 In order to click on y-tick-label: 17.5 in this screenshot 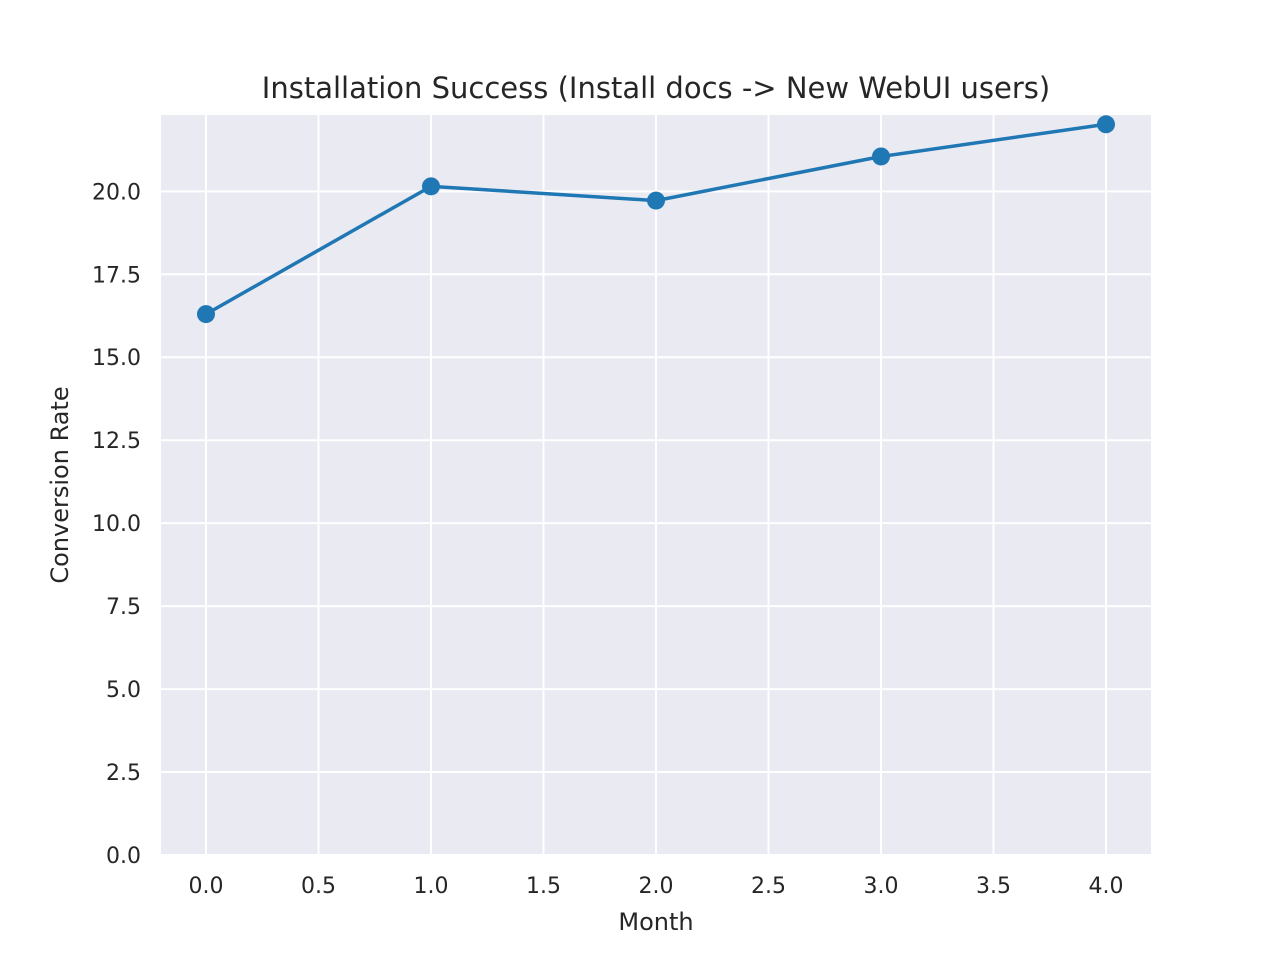, I will do `click(116, 275)`.